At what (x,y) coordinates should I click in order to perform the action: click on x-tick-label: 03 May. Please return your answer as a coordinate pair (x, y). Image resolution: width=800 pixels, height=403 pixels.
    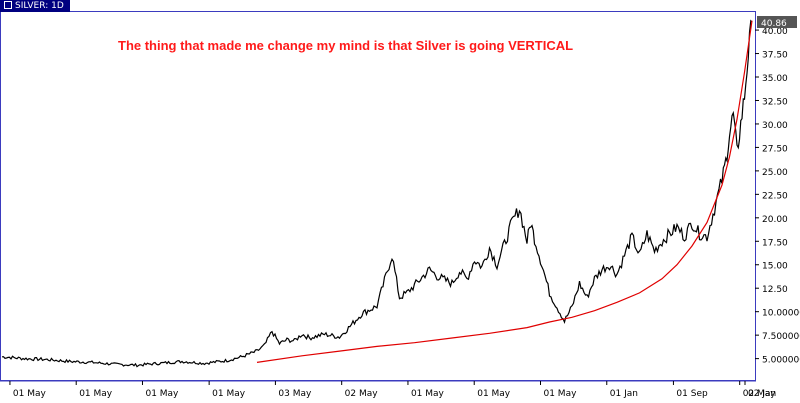
    Looking at the image, I should click on (295, 394).